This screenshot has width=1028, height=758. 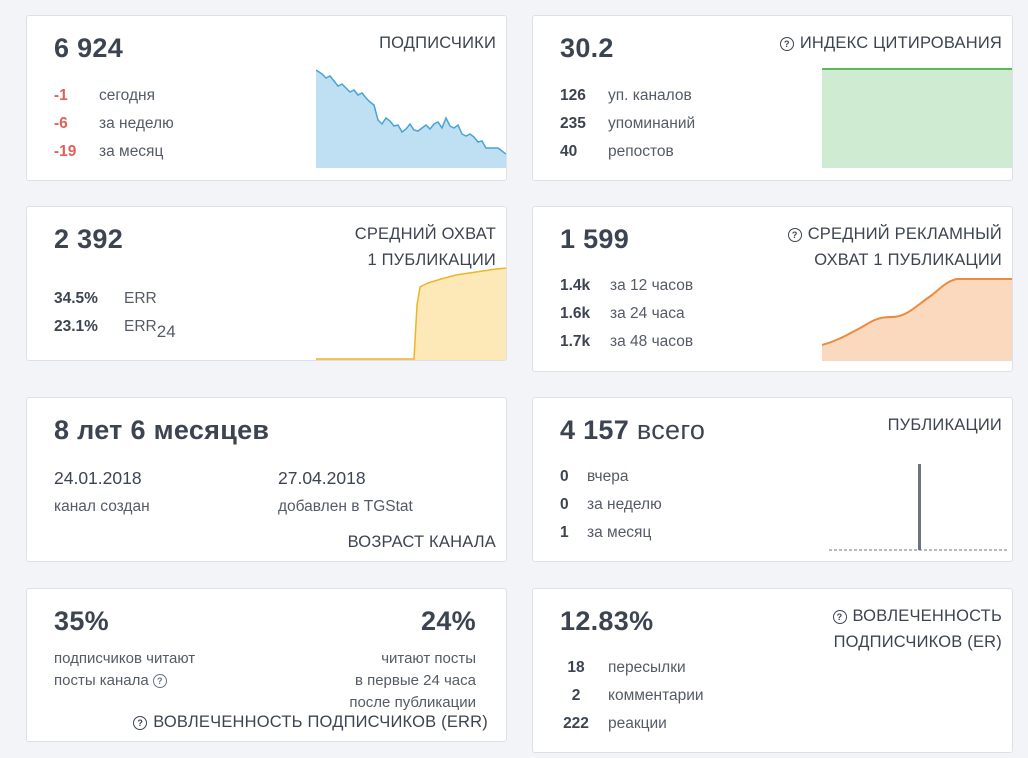 I want to click on ad-reach-sparkline-area, so click(x=917, y=320).